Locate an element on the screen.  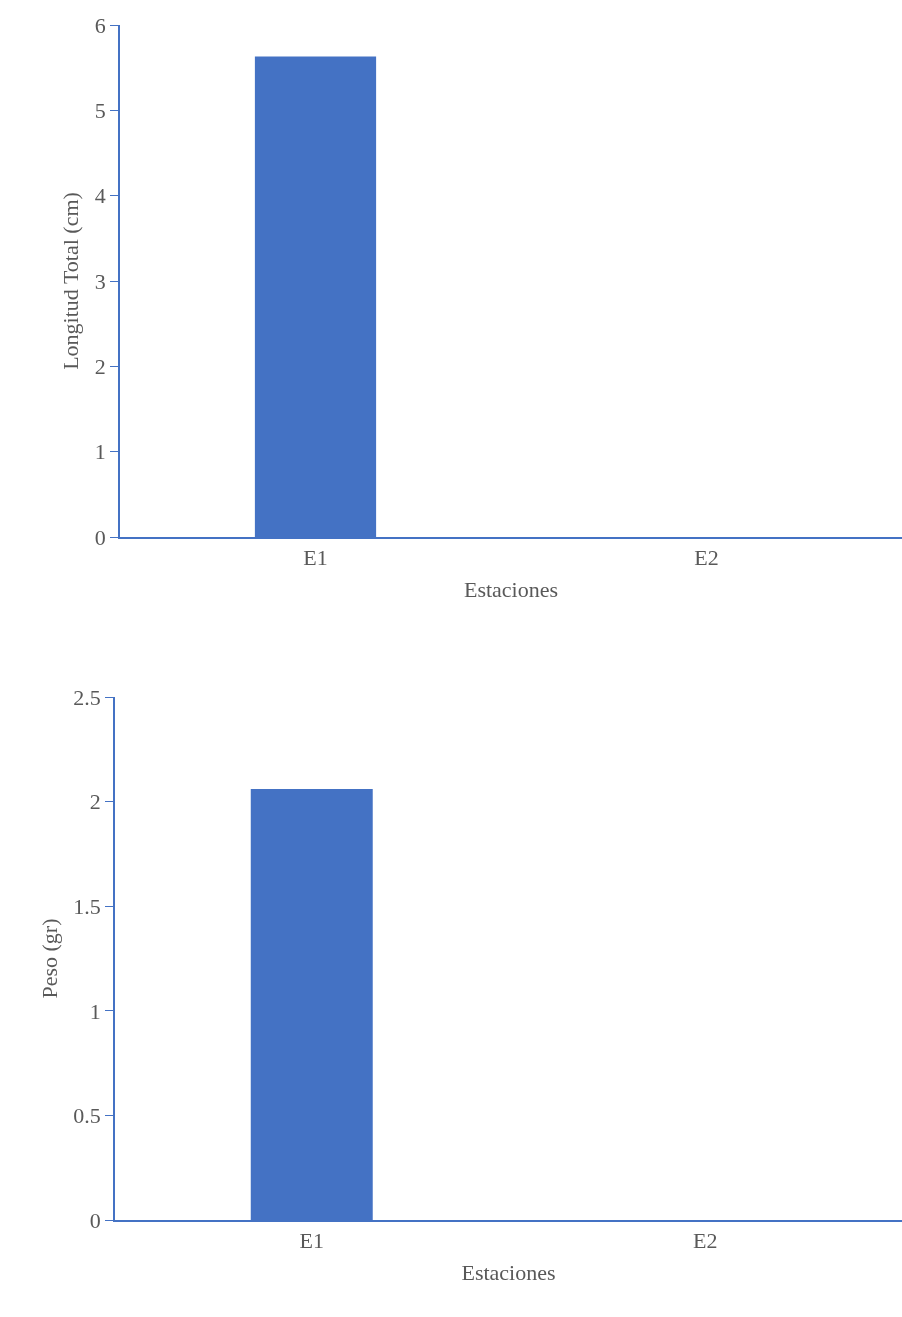
y-tick-label: 1.5 is located at coordinates (87, 906).